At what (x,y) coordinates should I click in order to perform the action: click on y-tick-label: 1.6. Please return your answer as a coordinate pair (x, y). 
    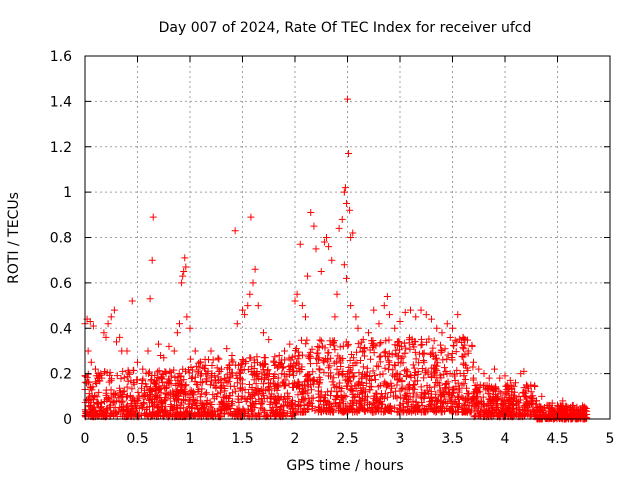
    Looking at the image, I should click on (61, 57).